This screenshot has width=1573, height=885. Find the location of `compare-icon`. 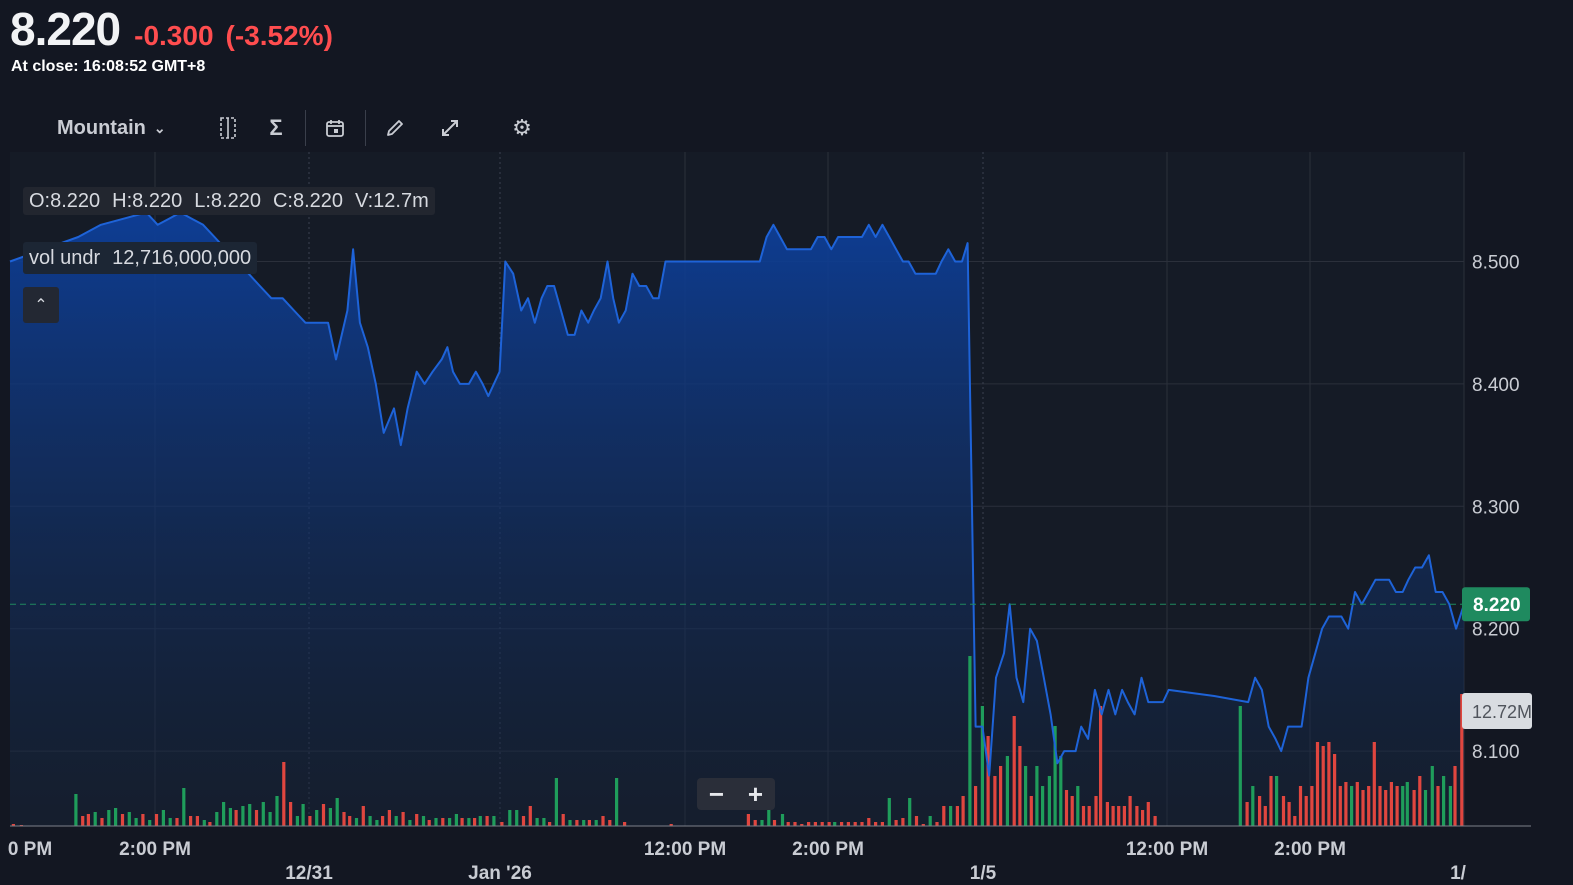

compare-icon is located at coordinates (228, 128).